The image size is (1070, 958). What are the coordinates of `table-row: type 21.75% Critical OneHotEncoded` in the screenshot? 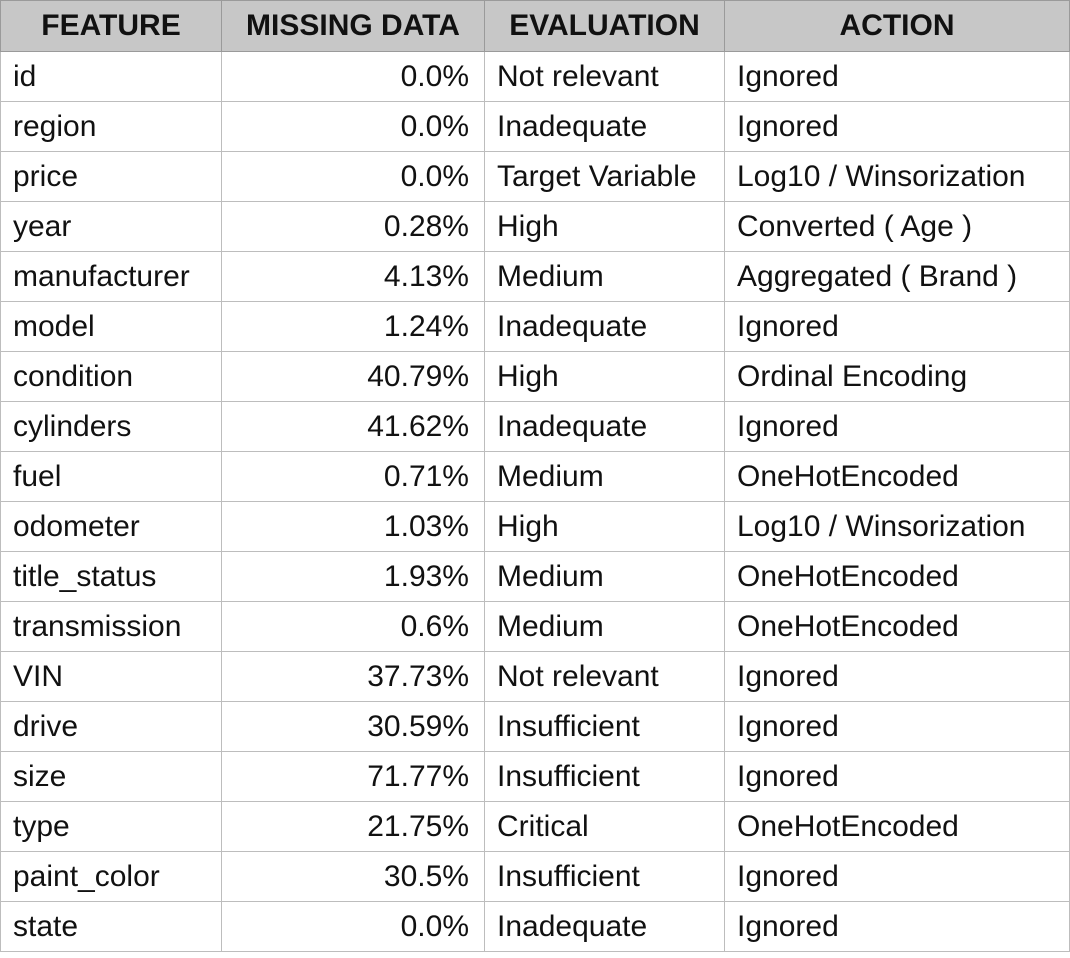 It's located at (535, 826).